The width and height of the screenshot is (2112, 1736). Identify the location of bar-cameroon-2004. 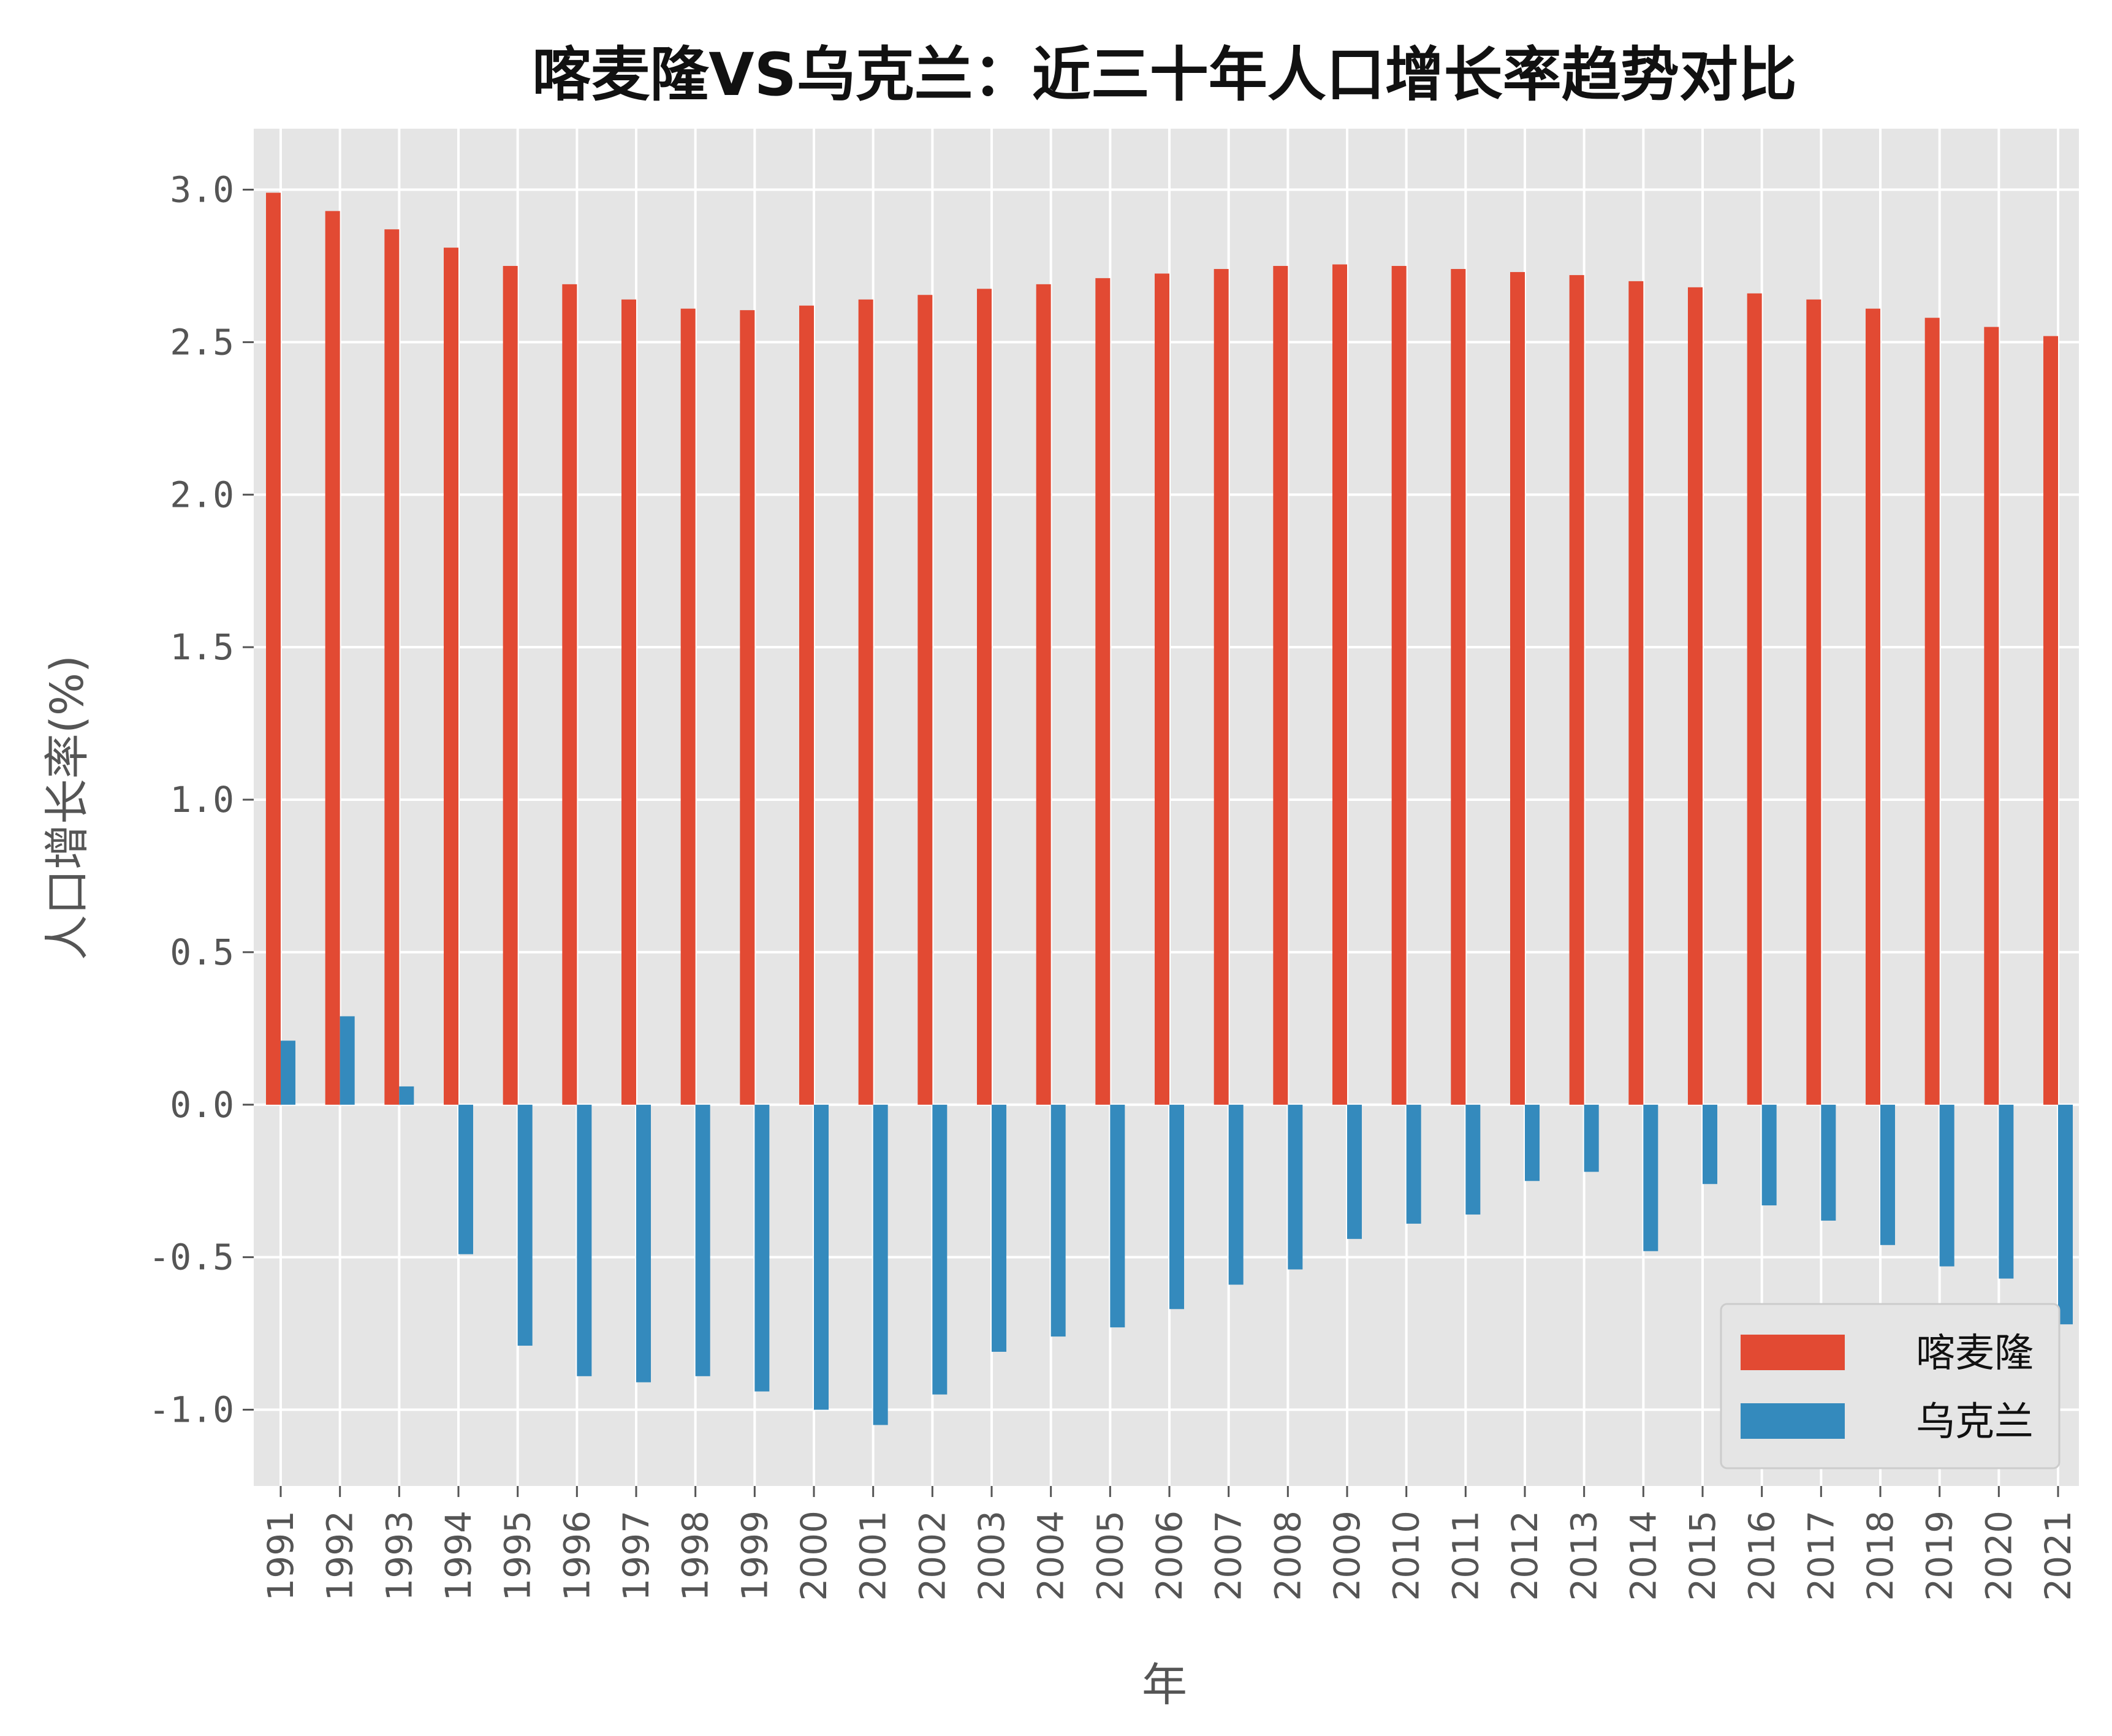
(1043, 694).